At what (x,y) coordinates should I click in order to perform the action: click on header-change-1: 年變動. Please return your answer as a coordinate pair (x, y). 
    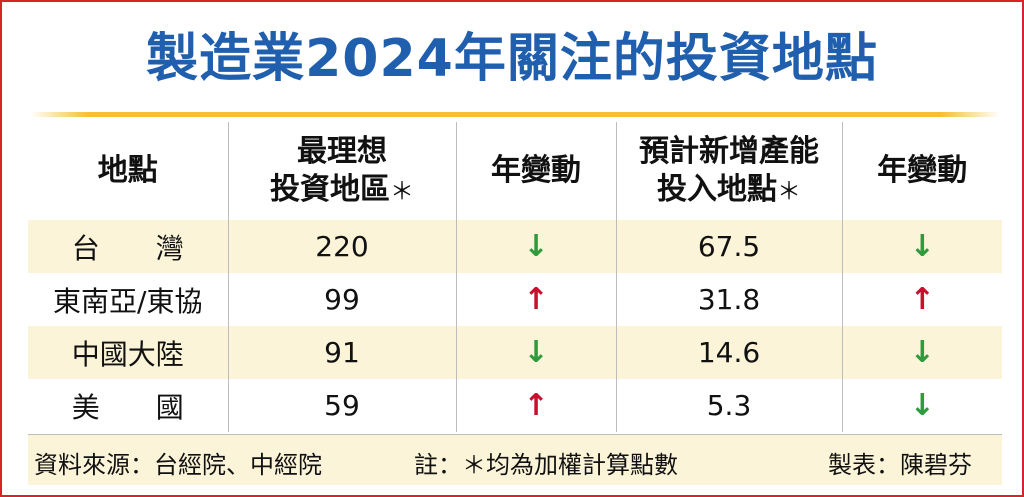
    Looking at the image, I should click on (535, 171).